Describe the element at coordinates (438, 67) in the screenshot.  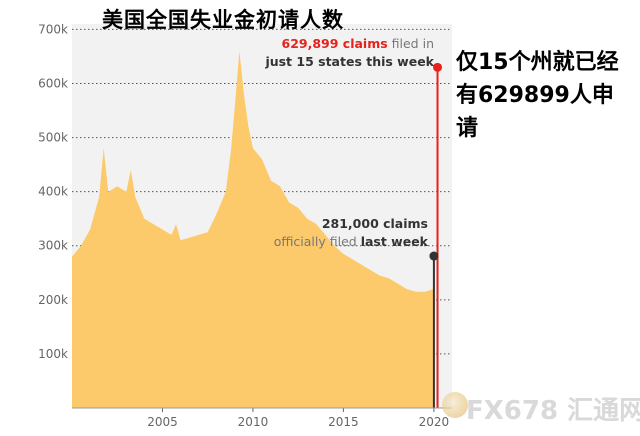
I see `marker-dot-current-week` at that location.